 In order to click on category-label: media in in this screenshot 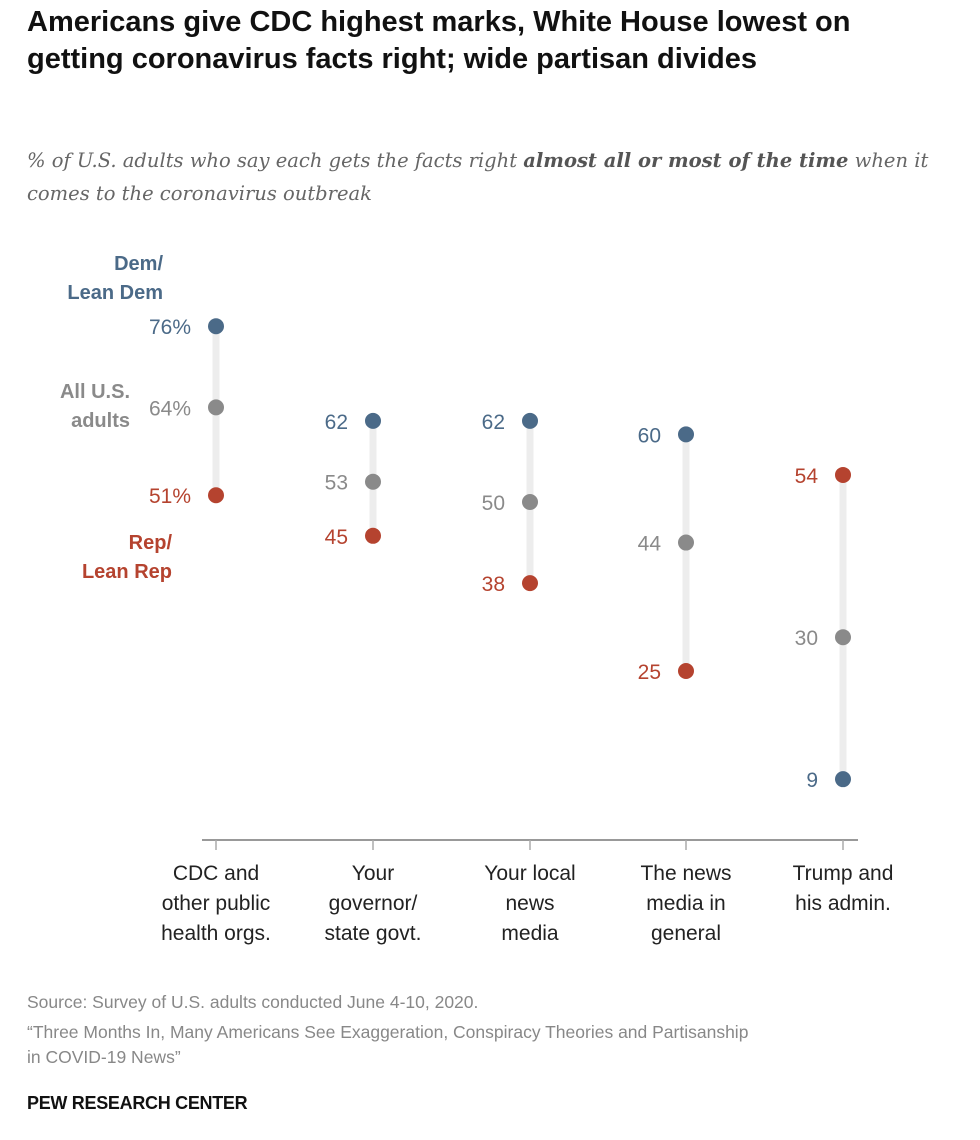, I will do `click(685, 903)`.